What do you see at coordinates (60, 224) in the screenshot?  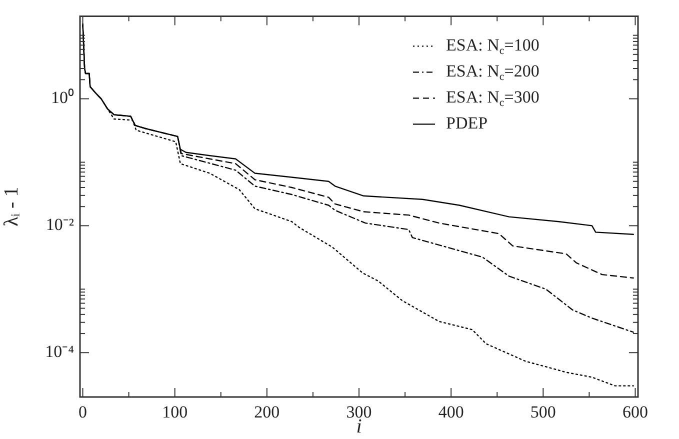 I see `y-tick-label: 10⁻²` at bounding box center [60, 224].